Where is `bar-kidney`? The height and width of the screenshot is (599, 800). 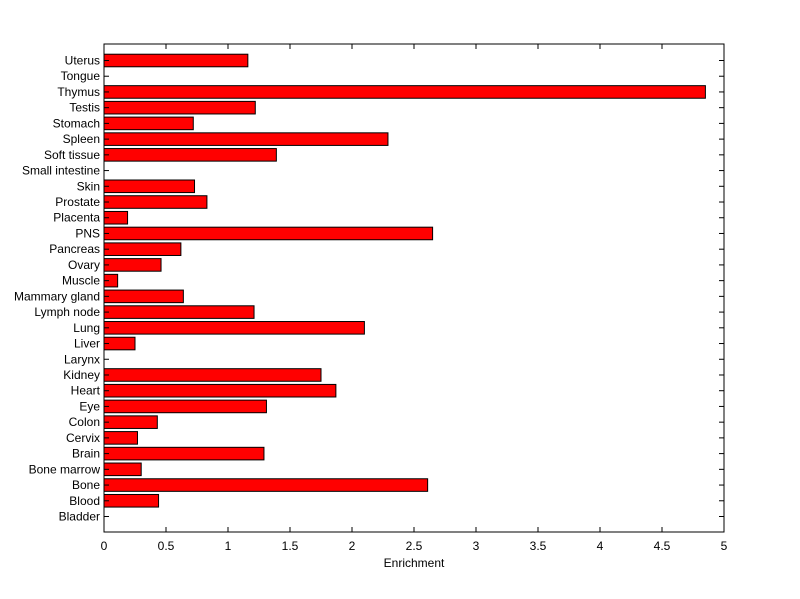
bar-kidney is located at coordinates (212, 375).